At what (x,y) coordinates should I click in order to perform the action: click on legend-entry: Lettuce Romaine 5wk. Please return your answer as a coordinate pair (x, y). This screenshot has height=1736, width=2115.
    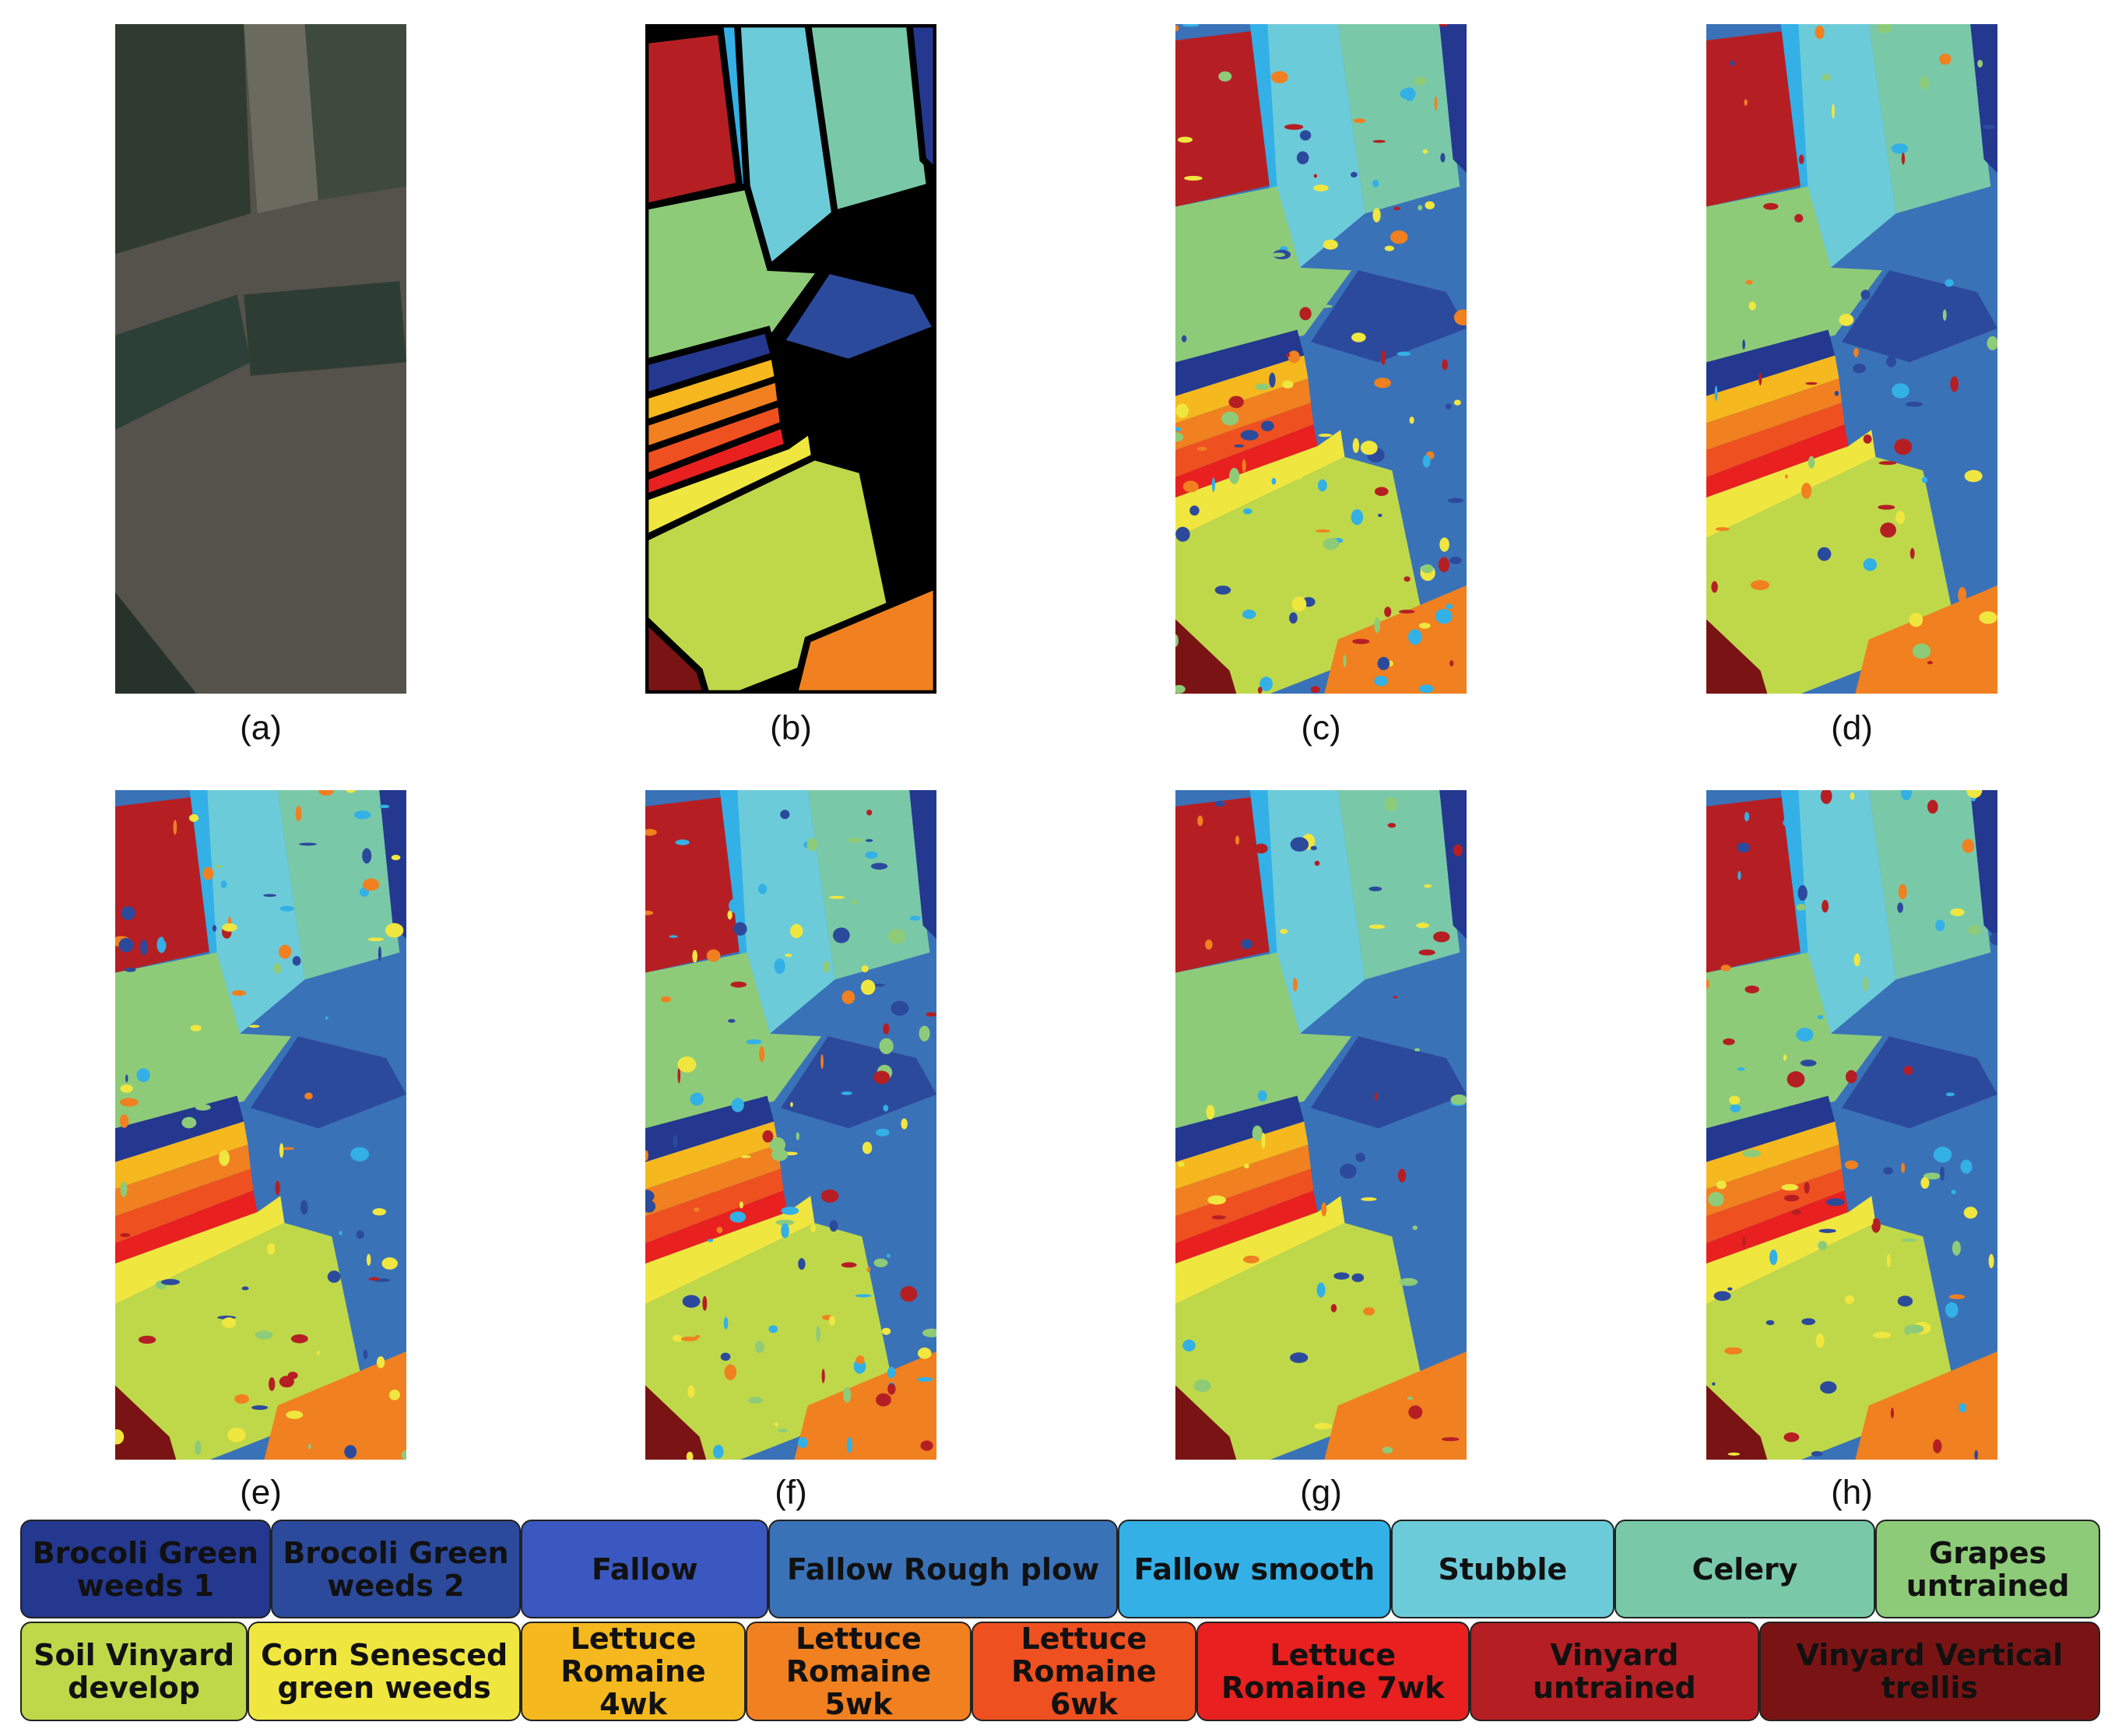
    Looking at the image, I should click on (858, 1671).